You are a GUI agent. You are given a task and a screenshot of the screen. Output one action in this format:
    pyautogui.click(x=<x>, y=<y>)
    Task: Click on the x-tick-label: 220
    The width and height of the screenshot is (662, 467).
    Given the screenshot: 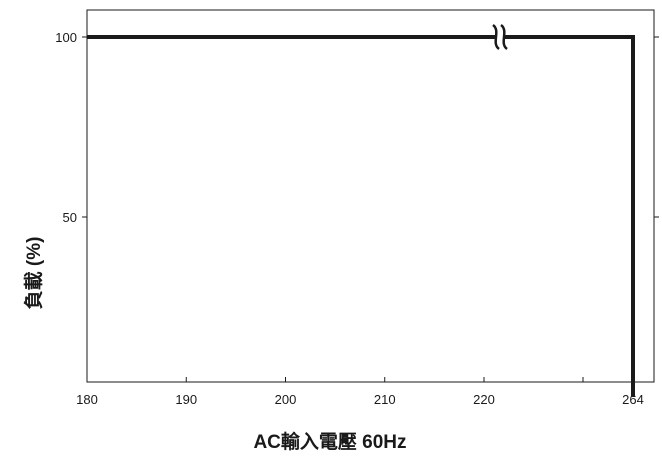 What is the action you would take?
    pyautogui.click(x=484, y=399)
    